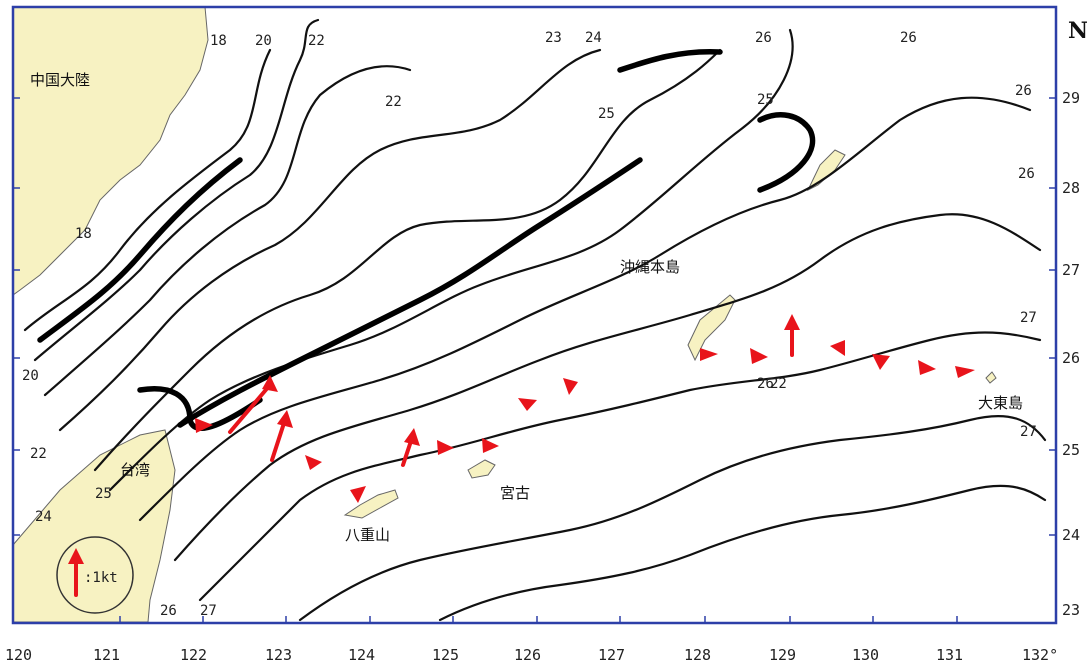  Describe the element at coordinates (1071, 535) in the screenshot. I see `lat-label: 24` at that location.